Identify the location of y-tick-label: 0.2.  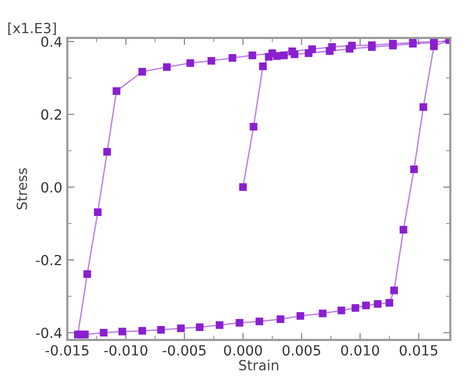
(51, 114).